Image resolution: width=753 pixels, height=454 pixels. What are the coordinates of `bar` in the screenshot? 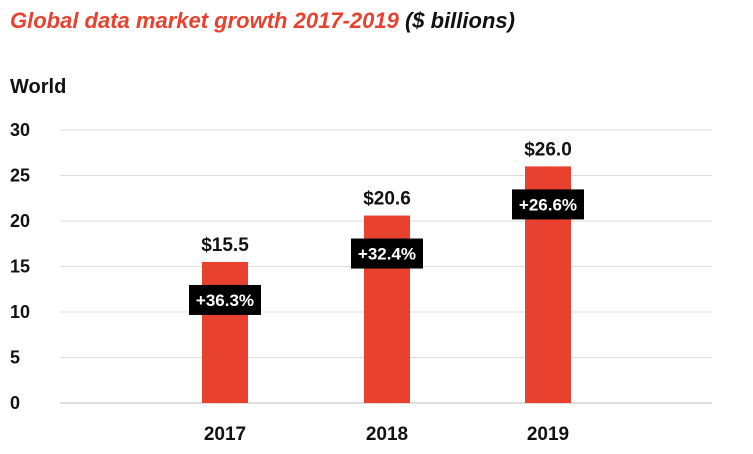 It's located at (225, 332).